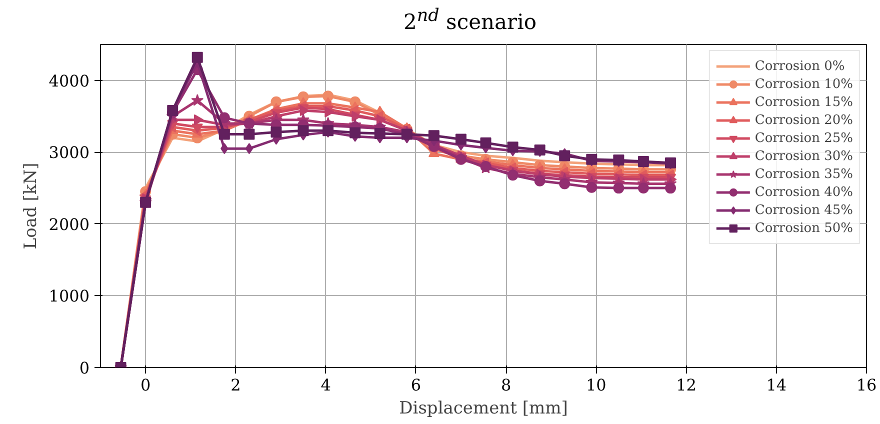  Describe the element at coordinates (866, 385) in the screenshot. I see `x-tick-label: 16` at that location.